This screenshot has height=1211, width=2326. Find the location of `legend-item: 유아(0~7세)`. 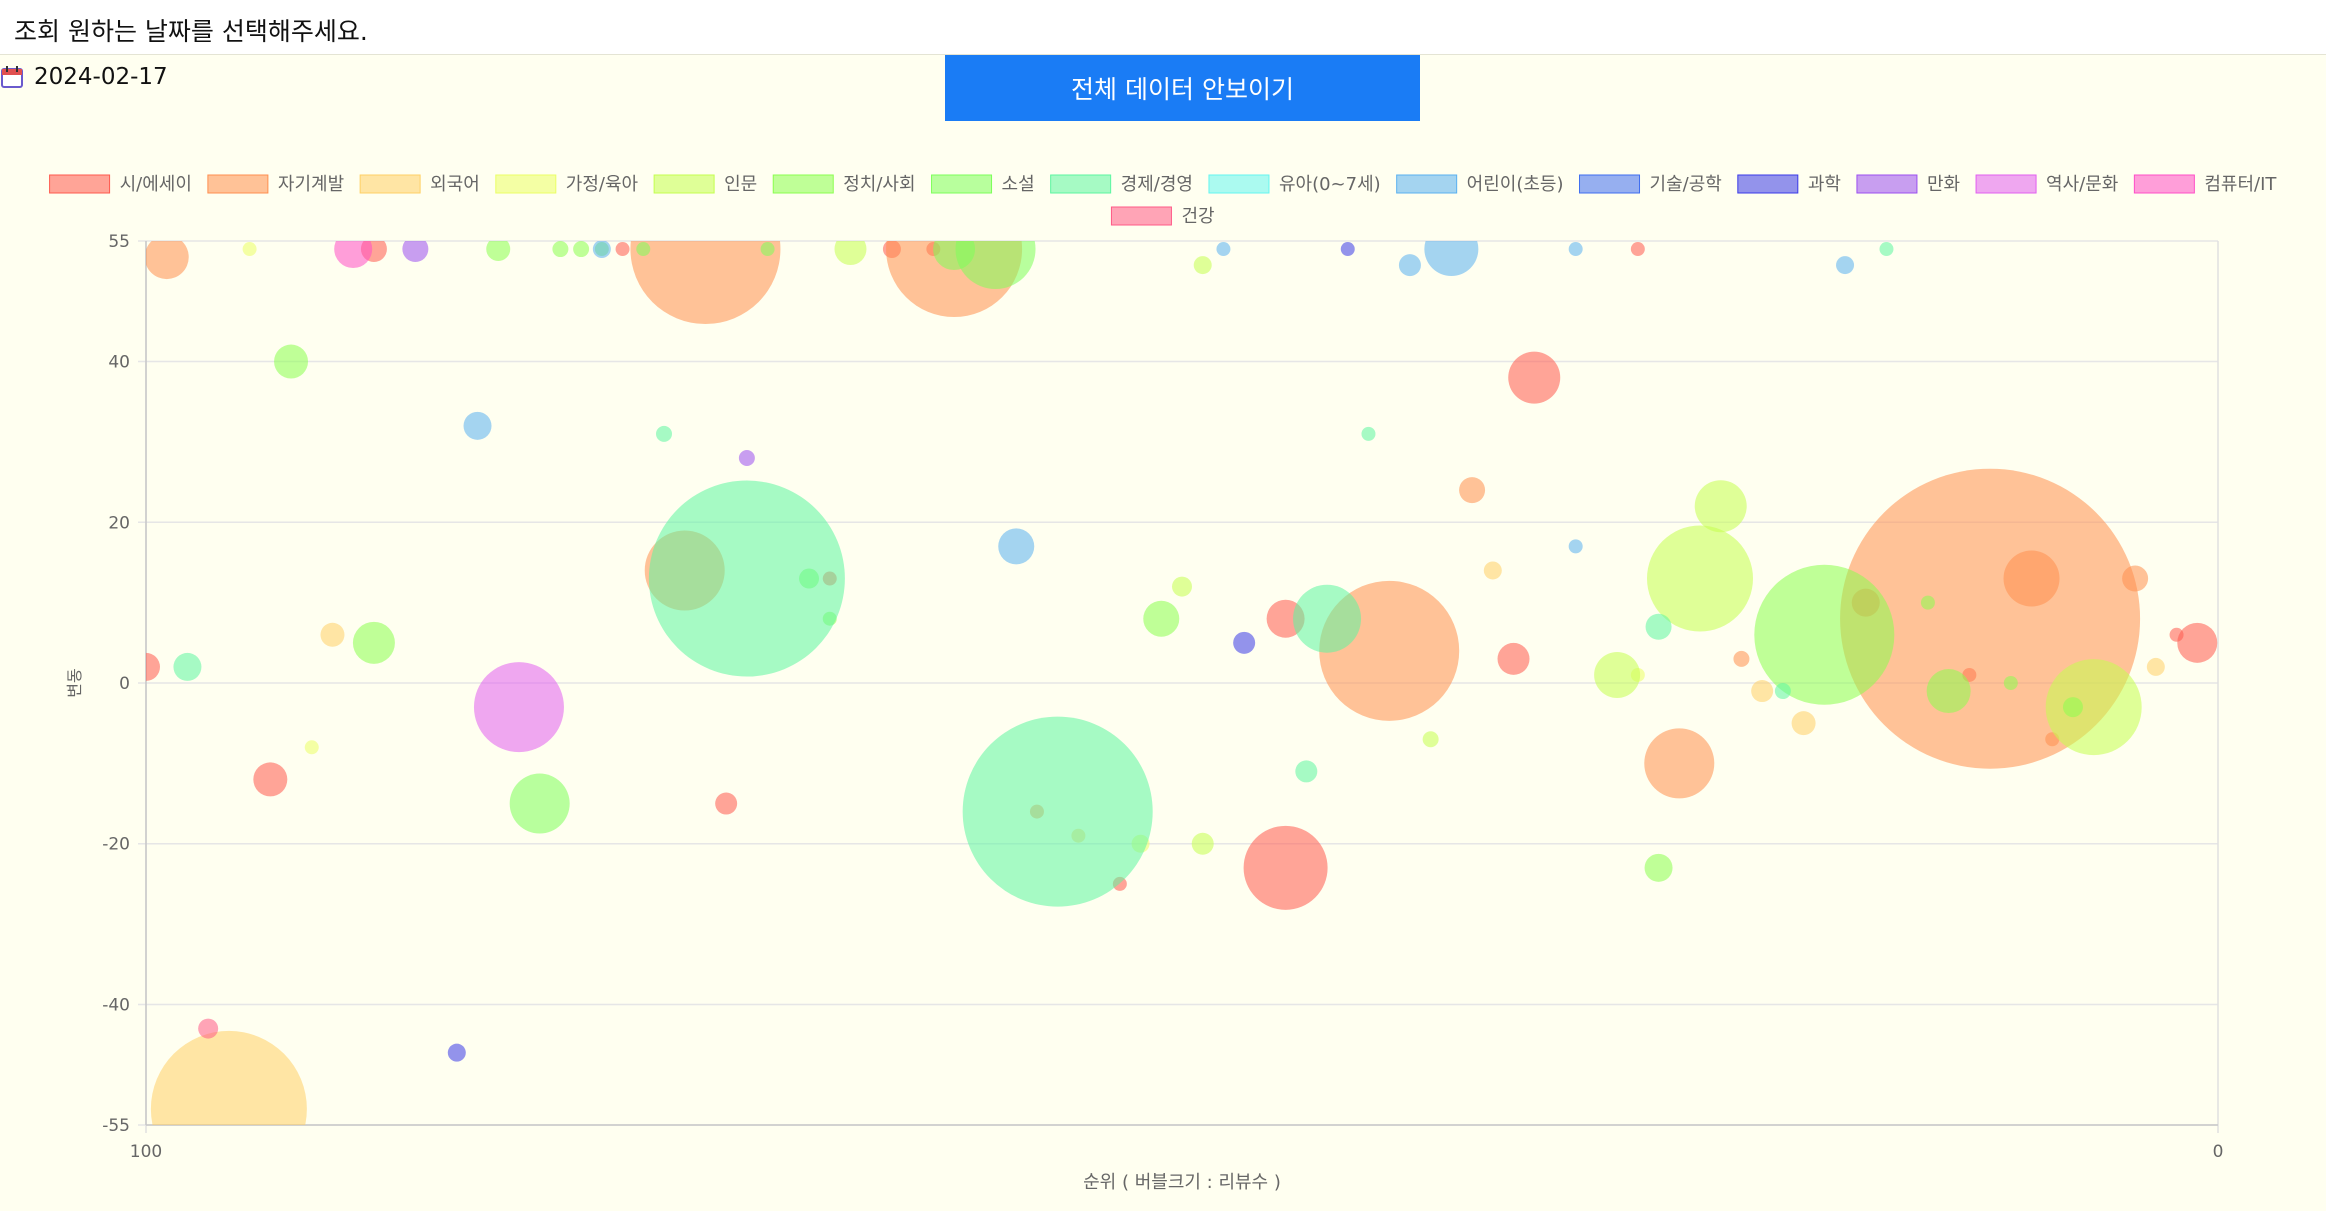

legend-item: 유아(0~7세) is located at coordinates (1294, 184).